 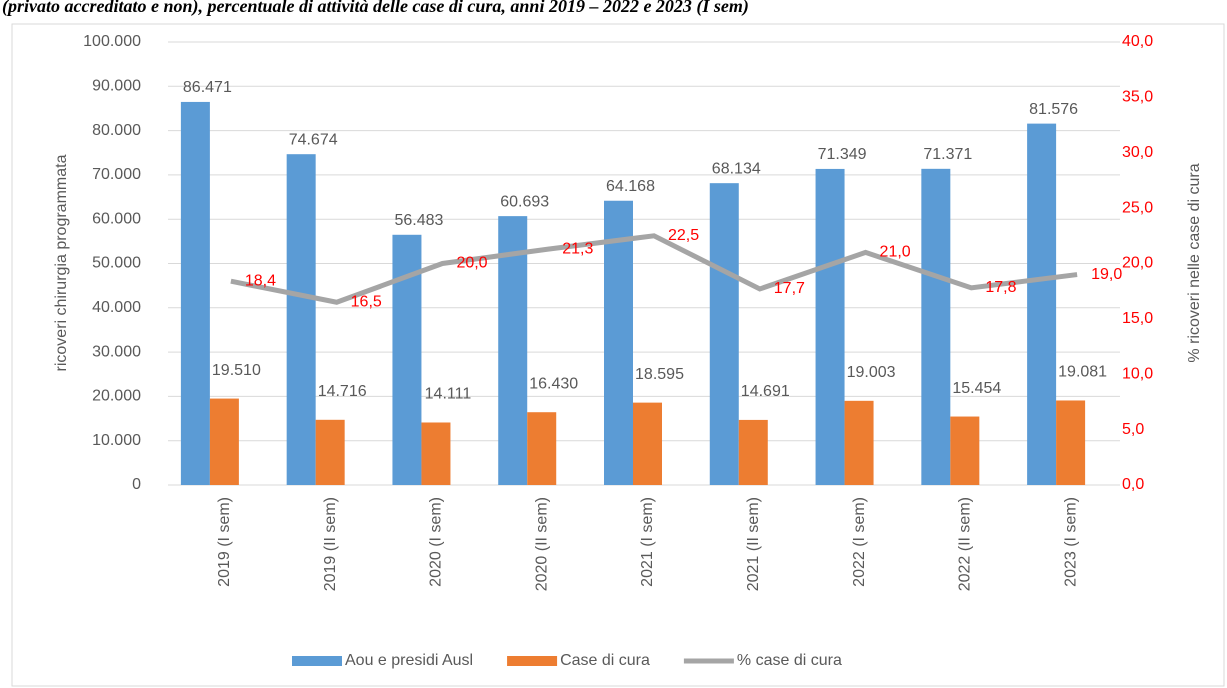 What do you see at coordinates (1082, 372) in the screenshot?
I see `data-label: 19.081` at bounding box center [1082, 372].